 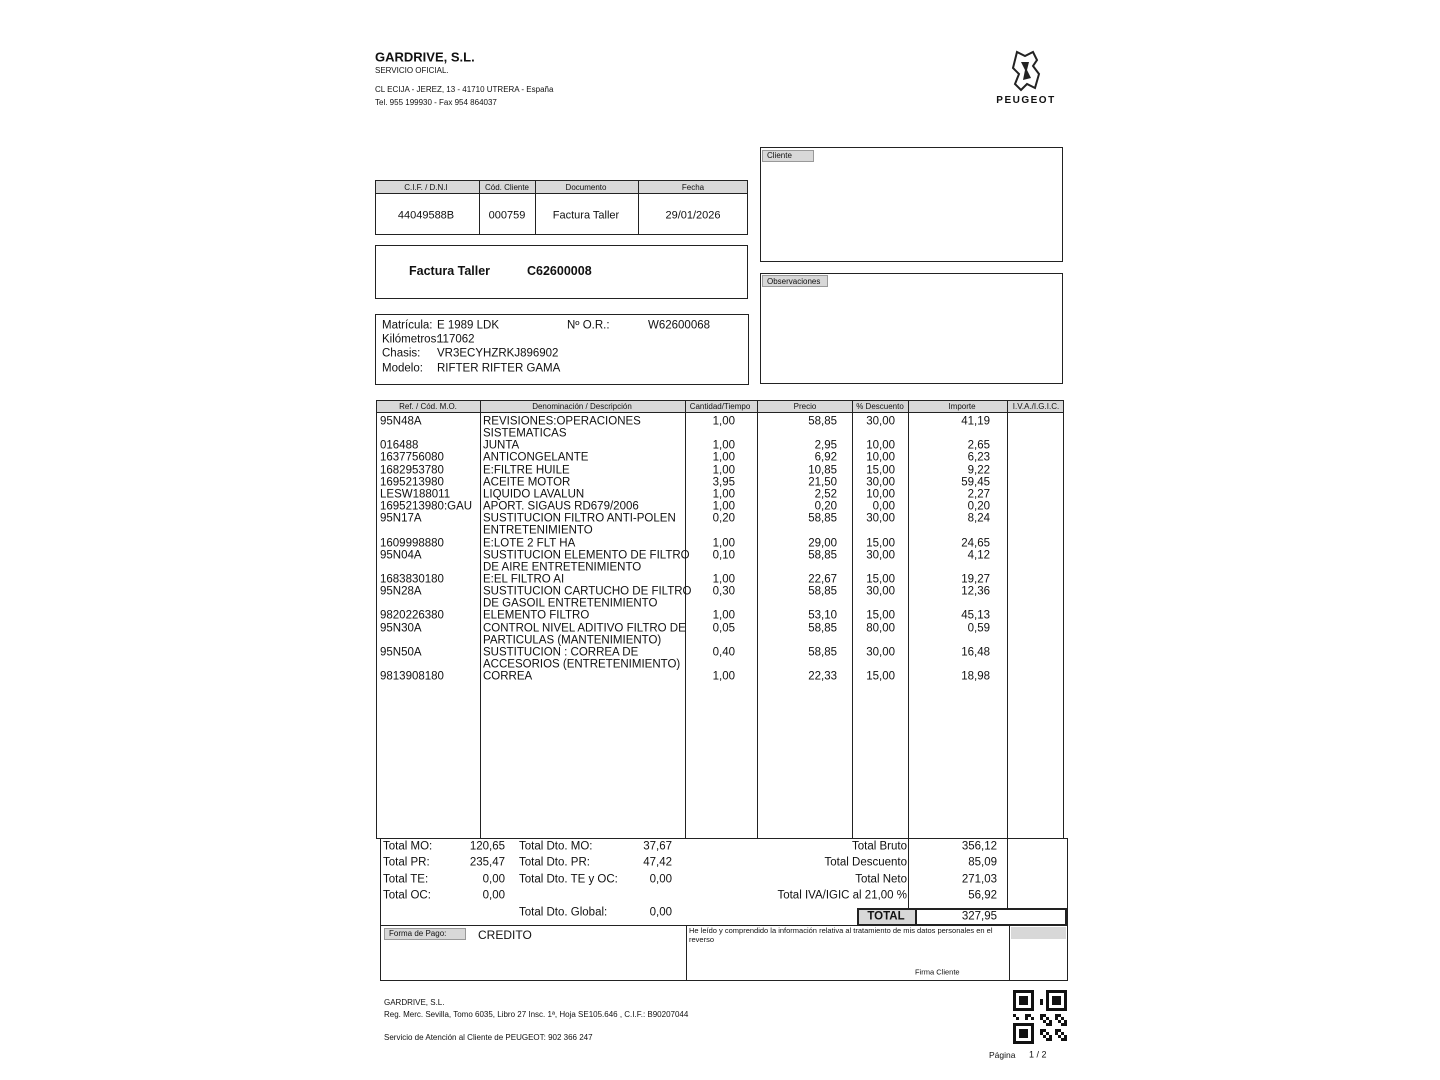 What do you see at coordinates (911, 328) in the screenshot?
I see `observations-box` at bounding box center [911, 328].